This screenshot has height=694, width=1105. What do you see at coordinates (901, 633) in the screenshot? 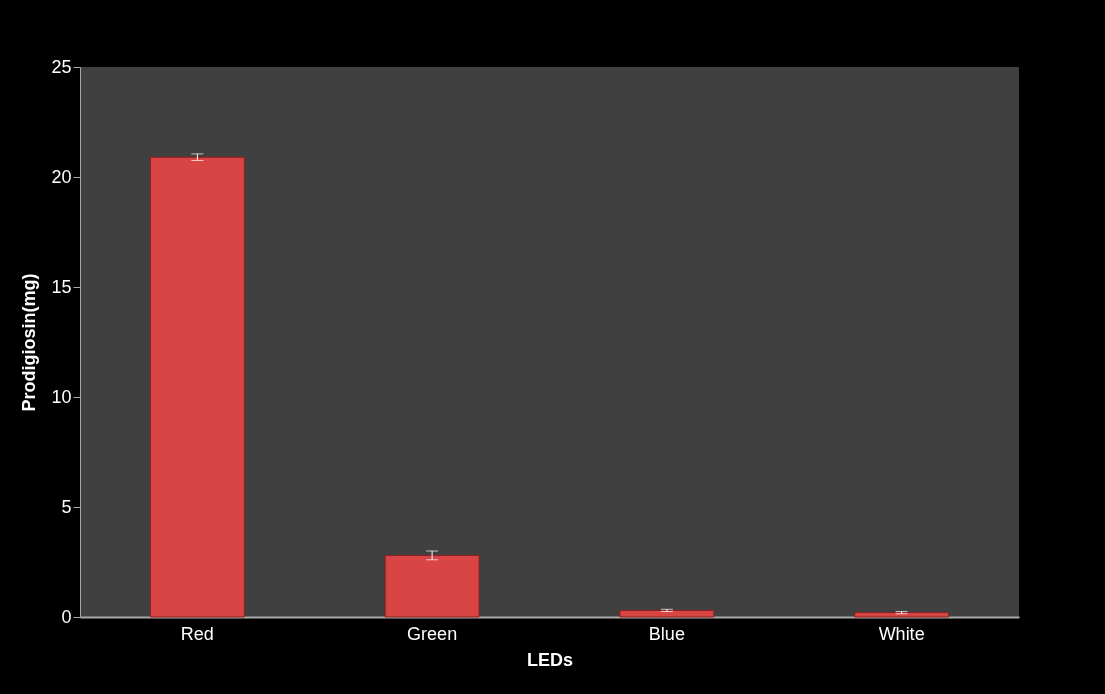
I see `x-tick-label: White` at bounding box center [901, 633].